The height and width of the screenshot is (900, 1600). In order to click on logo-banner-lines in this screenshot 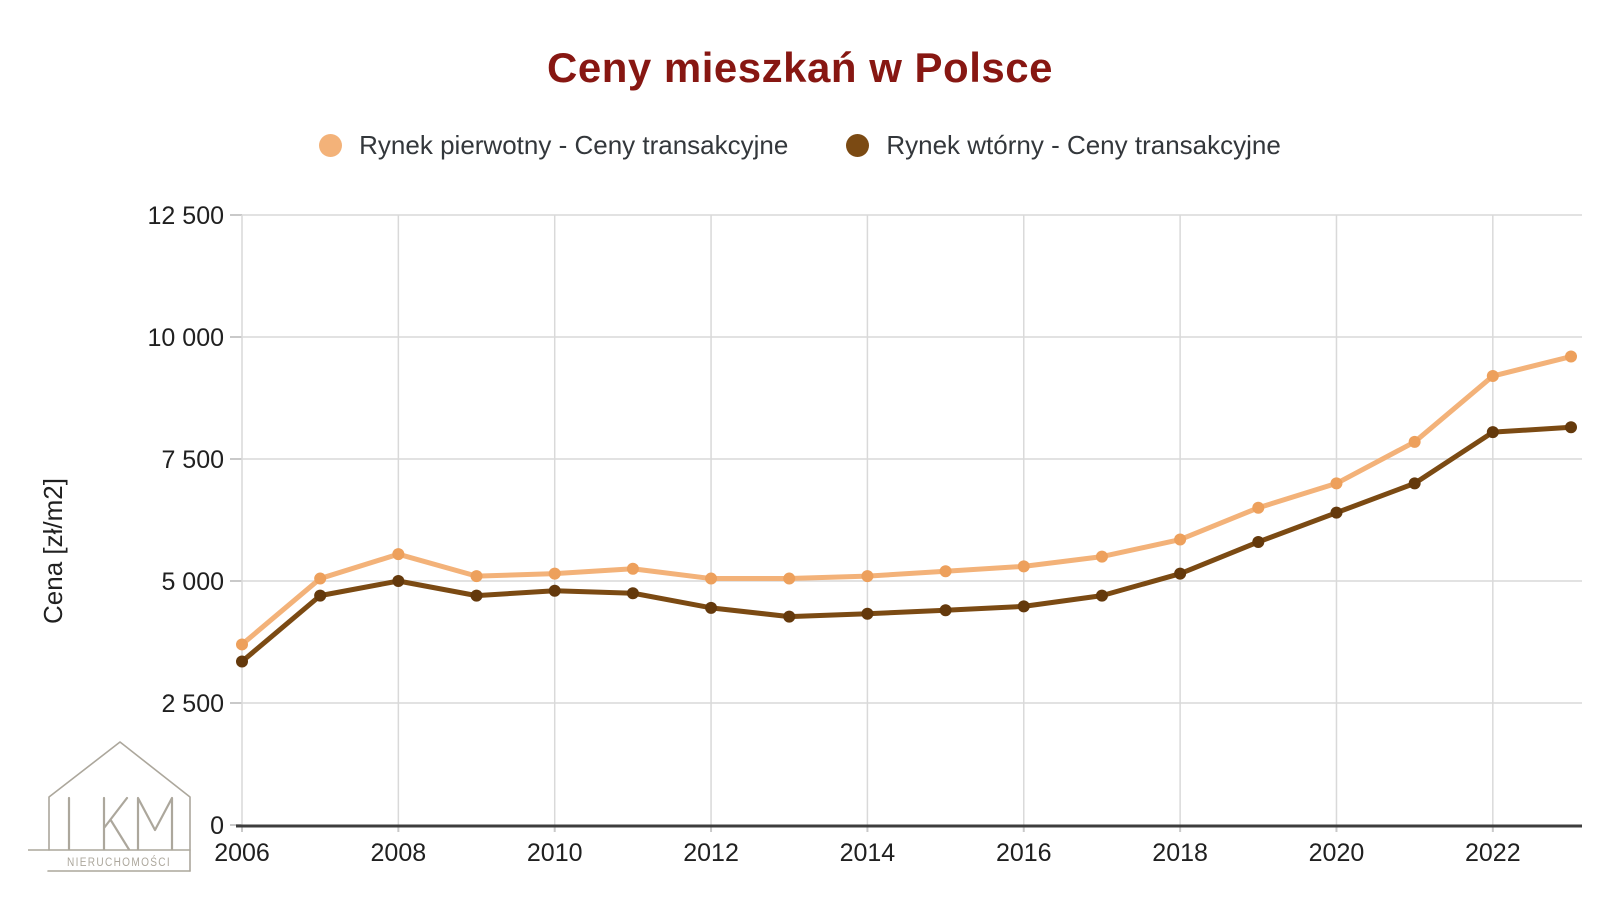, I will do `click(109, 860)`.